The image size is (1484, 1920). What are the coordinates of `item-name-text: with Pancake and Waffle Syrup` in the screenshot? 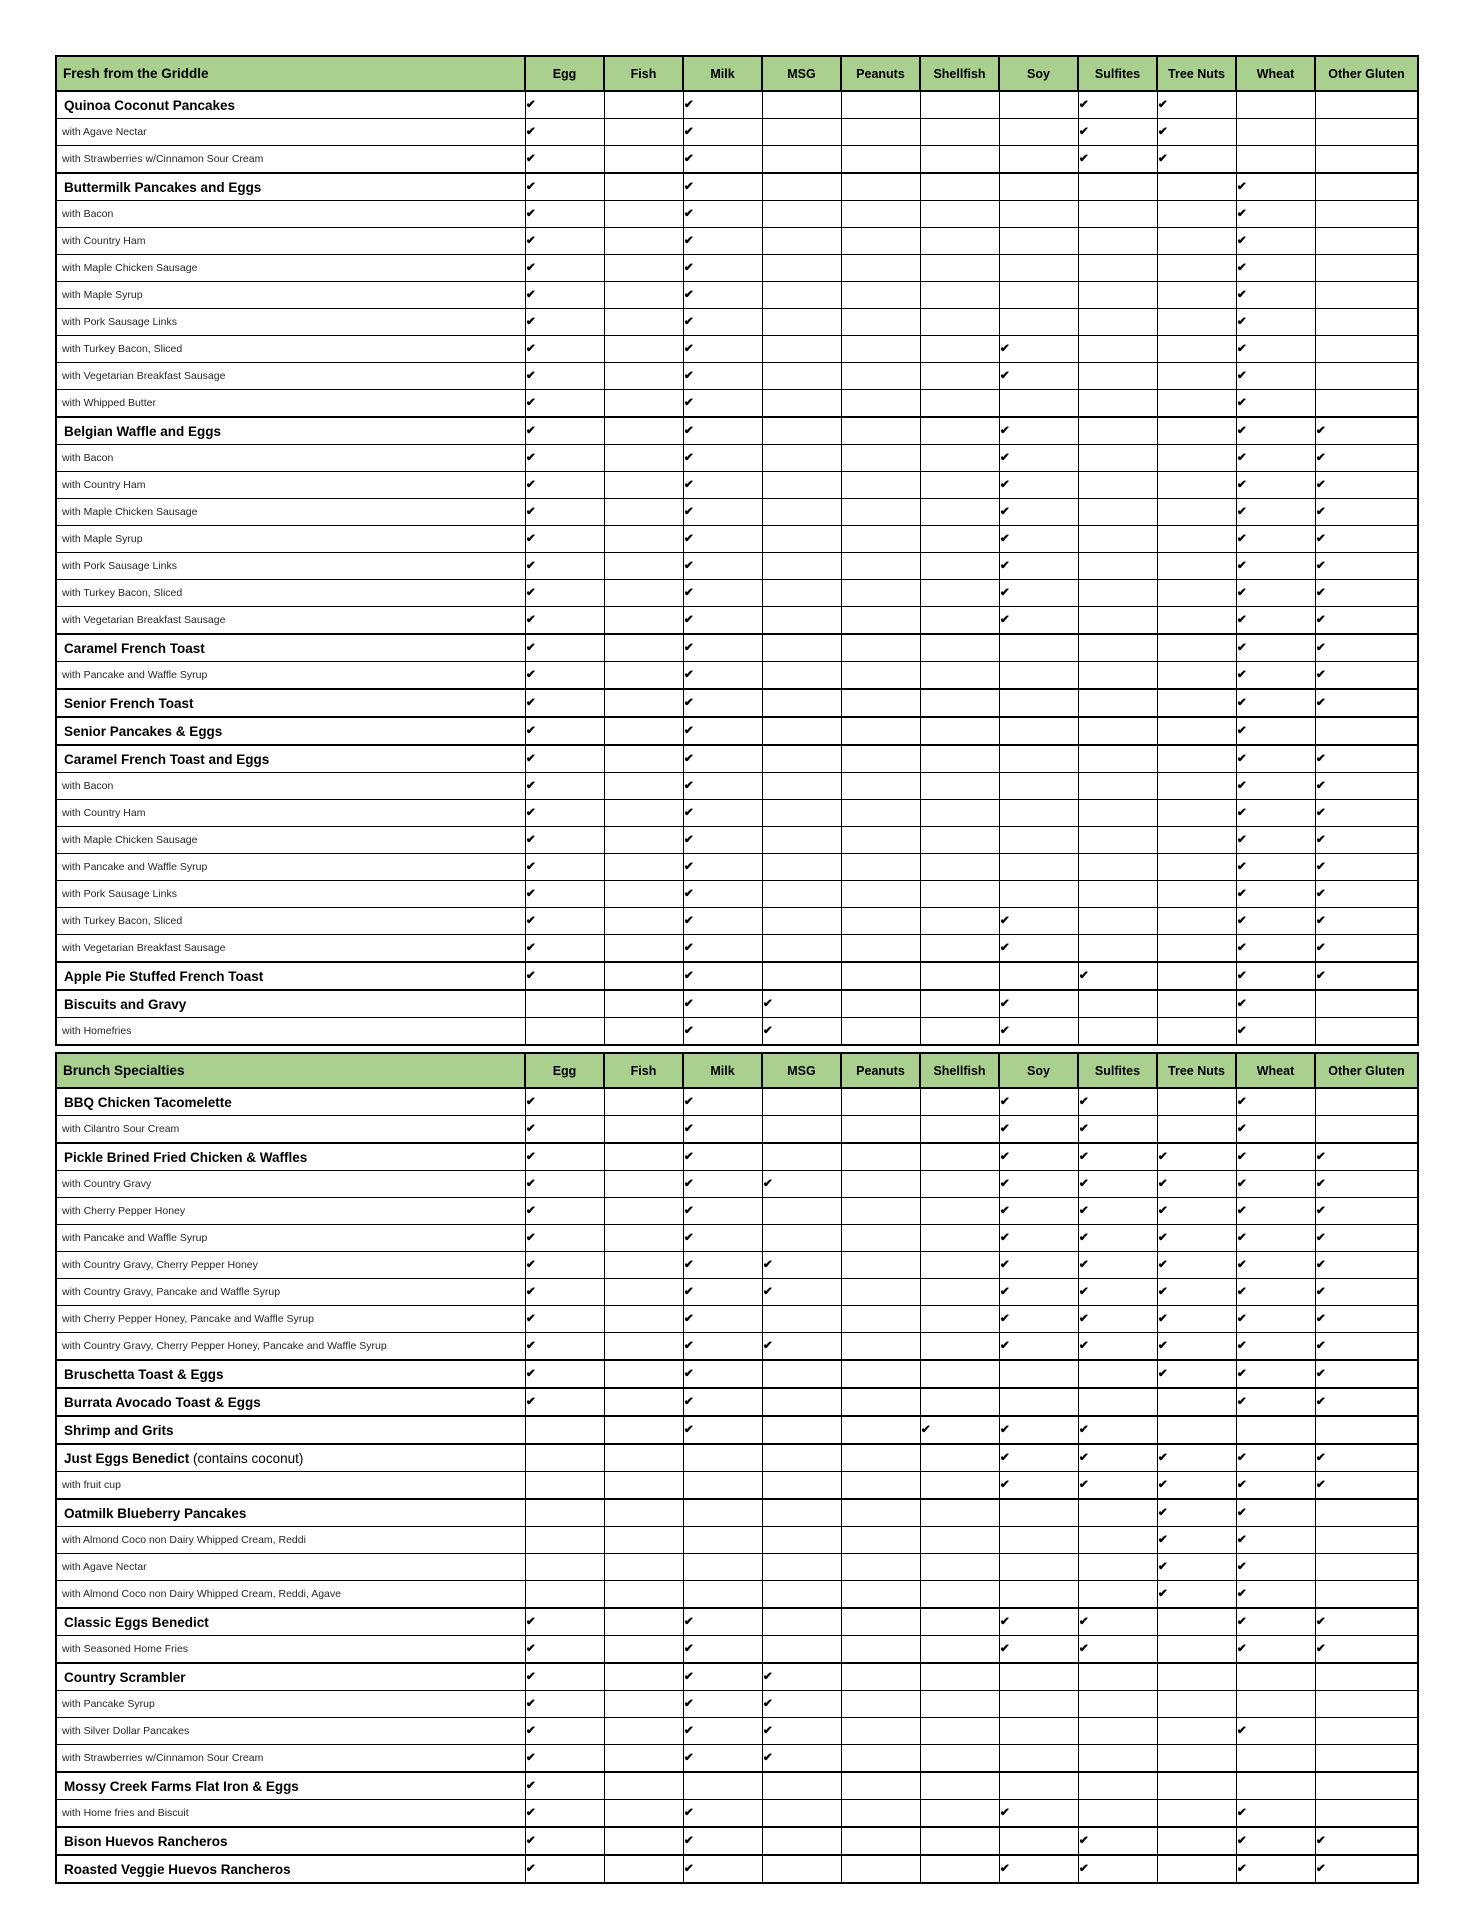 It's located at (135, 675).